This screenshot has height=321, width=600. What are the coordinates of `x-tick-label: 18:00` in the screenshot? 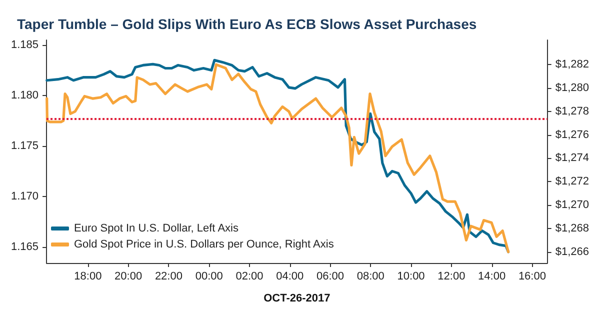 It's located at (88, 276).